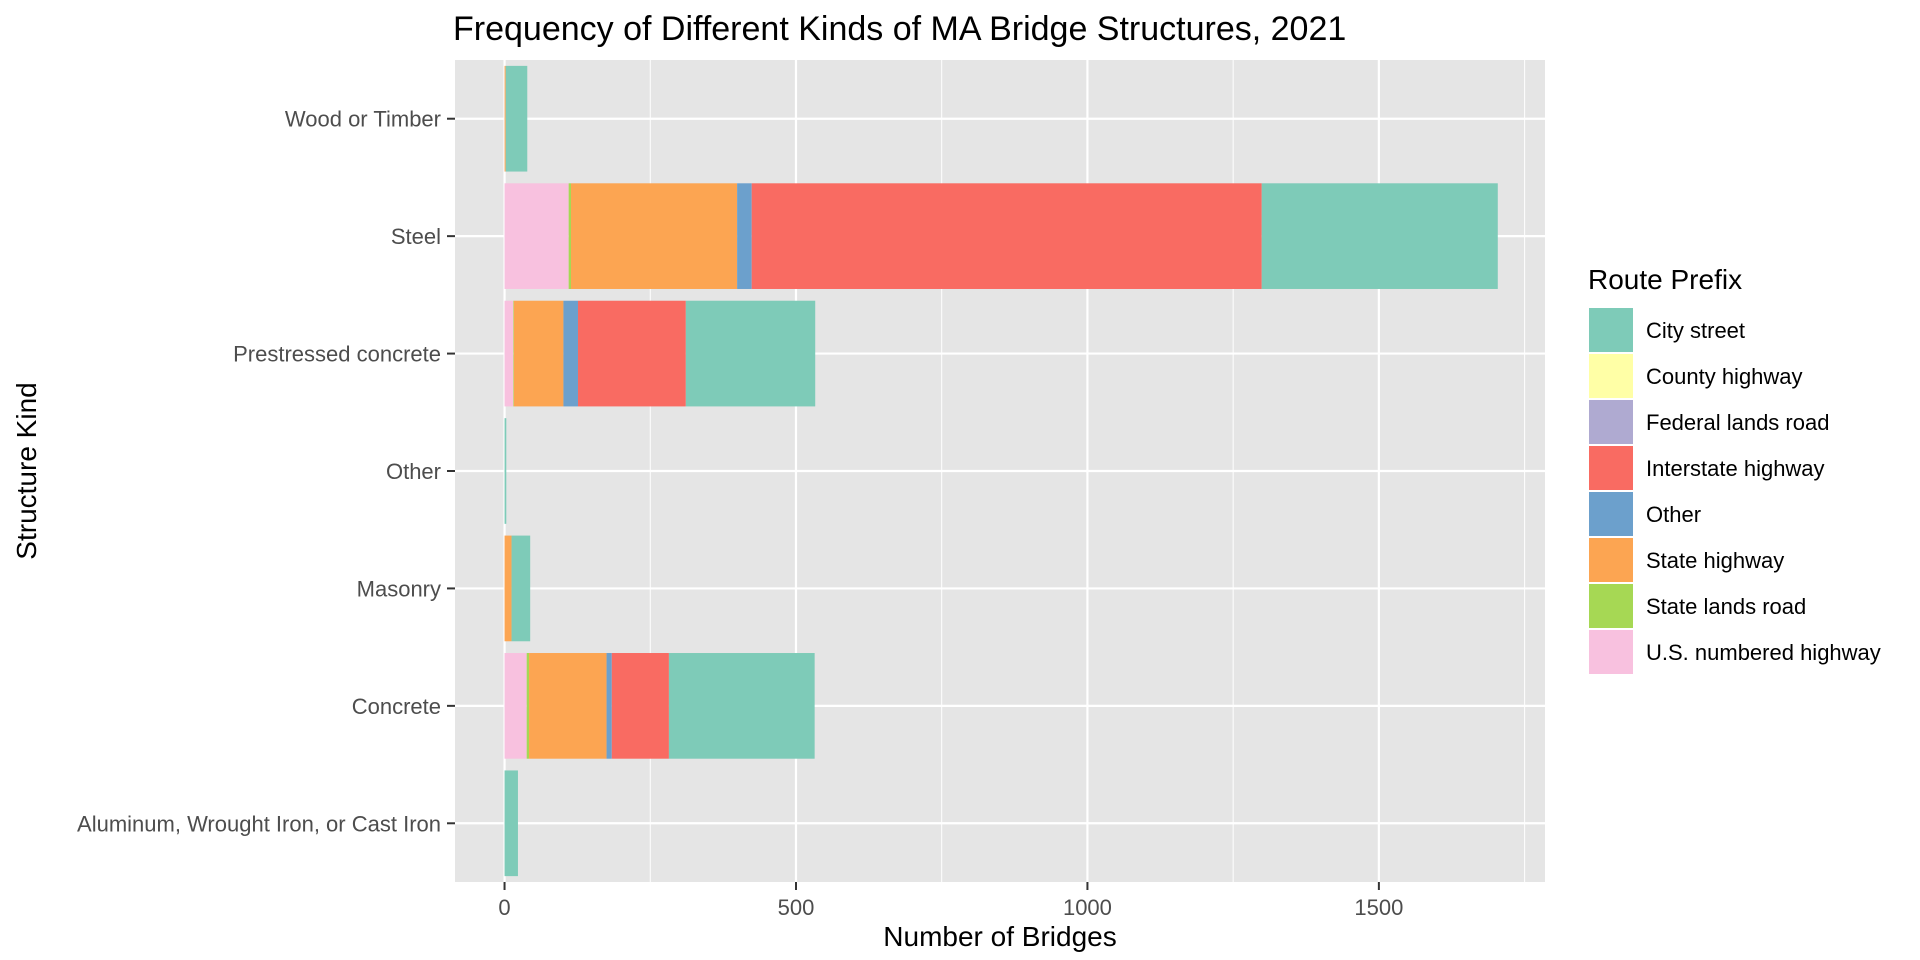 The height and width of the screenshot is (960, 1920). I want to click on y-tick-label: Masonry, so click(399, 588).